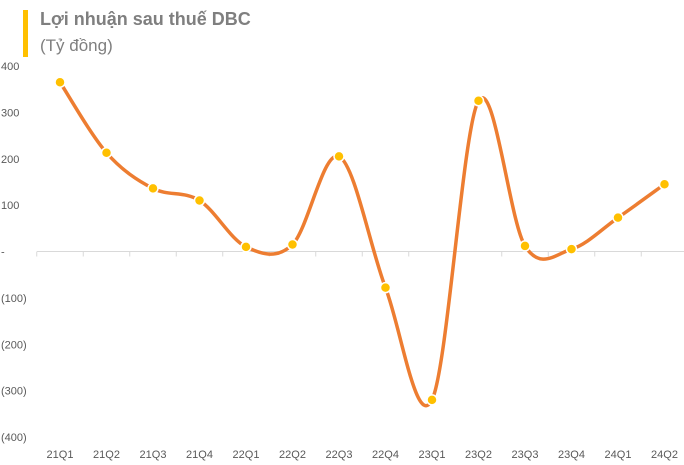 Image resolution: width=684 pixels, height=465 pixels. Describe the element at coordinates (339, 455) in the screenshot. I see `x-tick-label: 22Q3` at that location.